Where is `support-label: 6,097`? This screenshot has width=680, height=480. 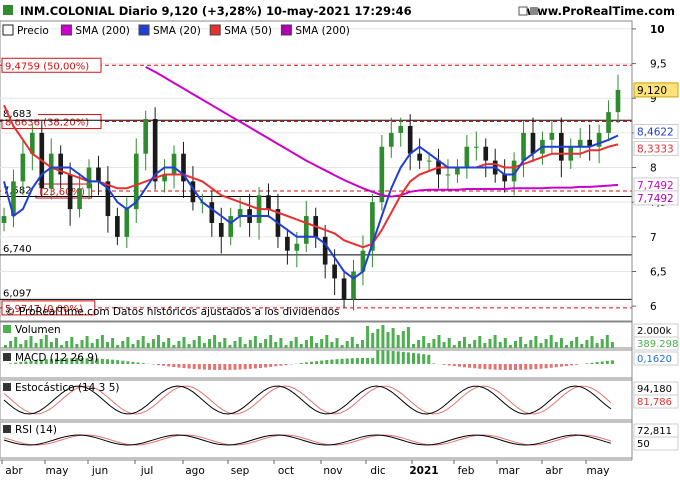
support-label: 6,097 is located at coordinates (17, 293).